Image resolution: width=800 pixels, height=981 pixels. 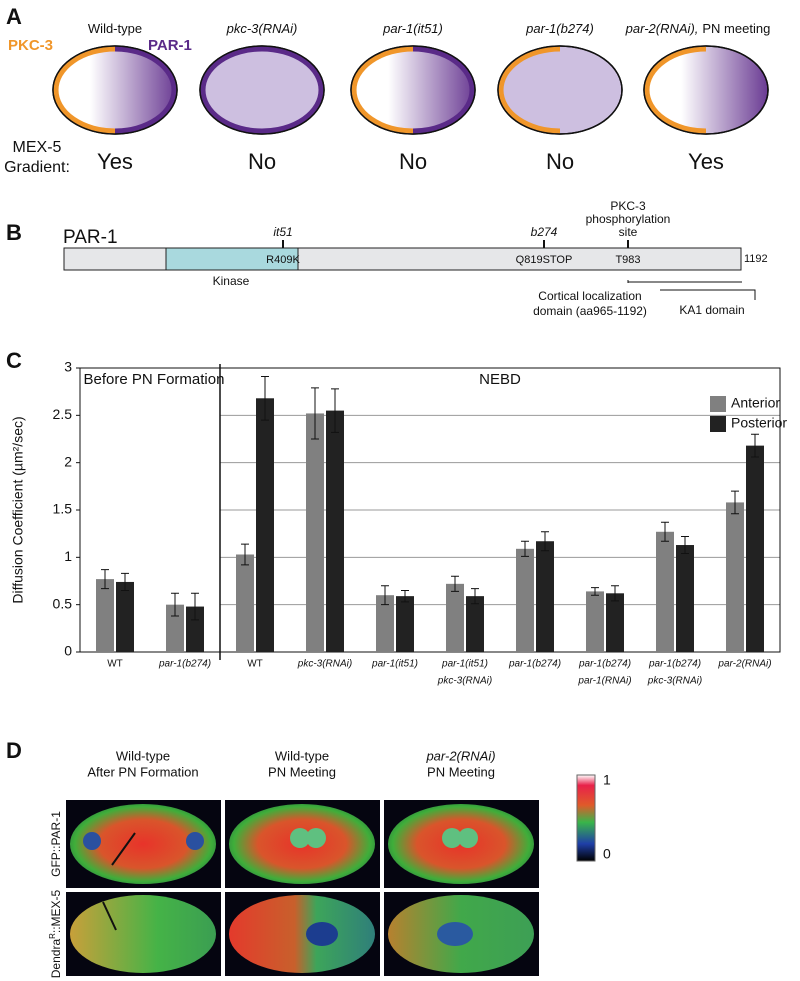 I want to click on panel-label: A, so click(x=14, y=16).